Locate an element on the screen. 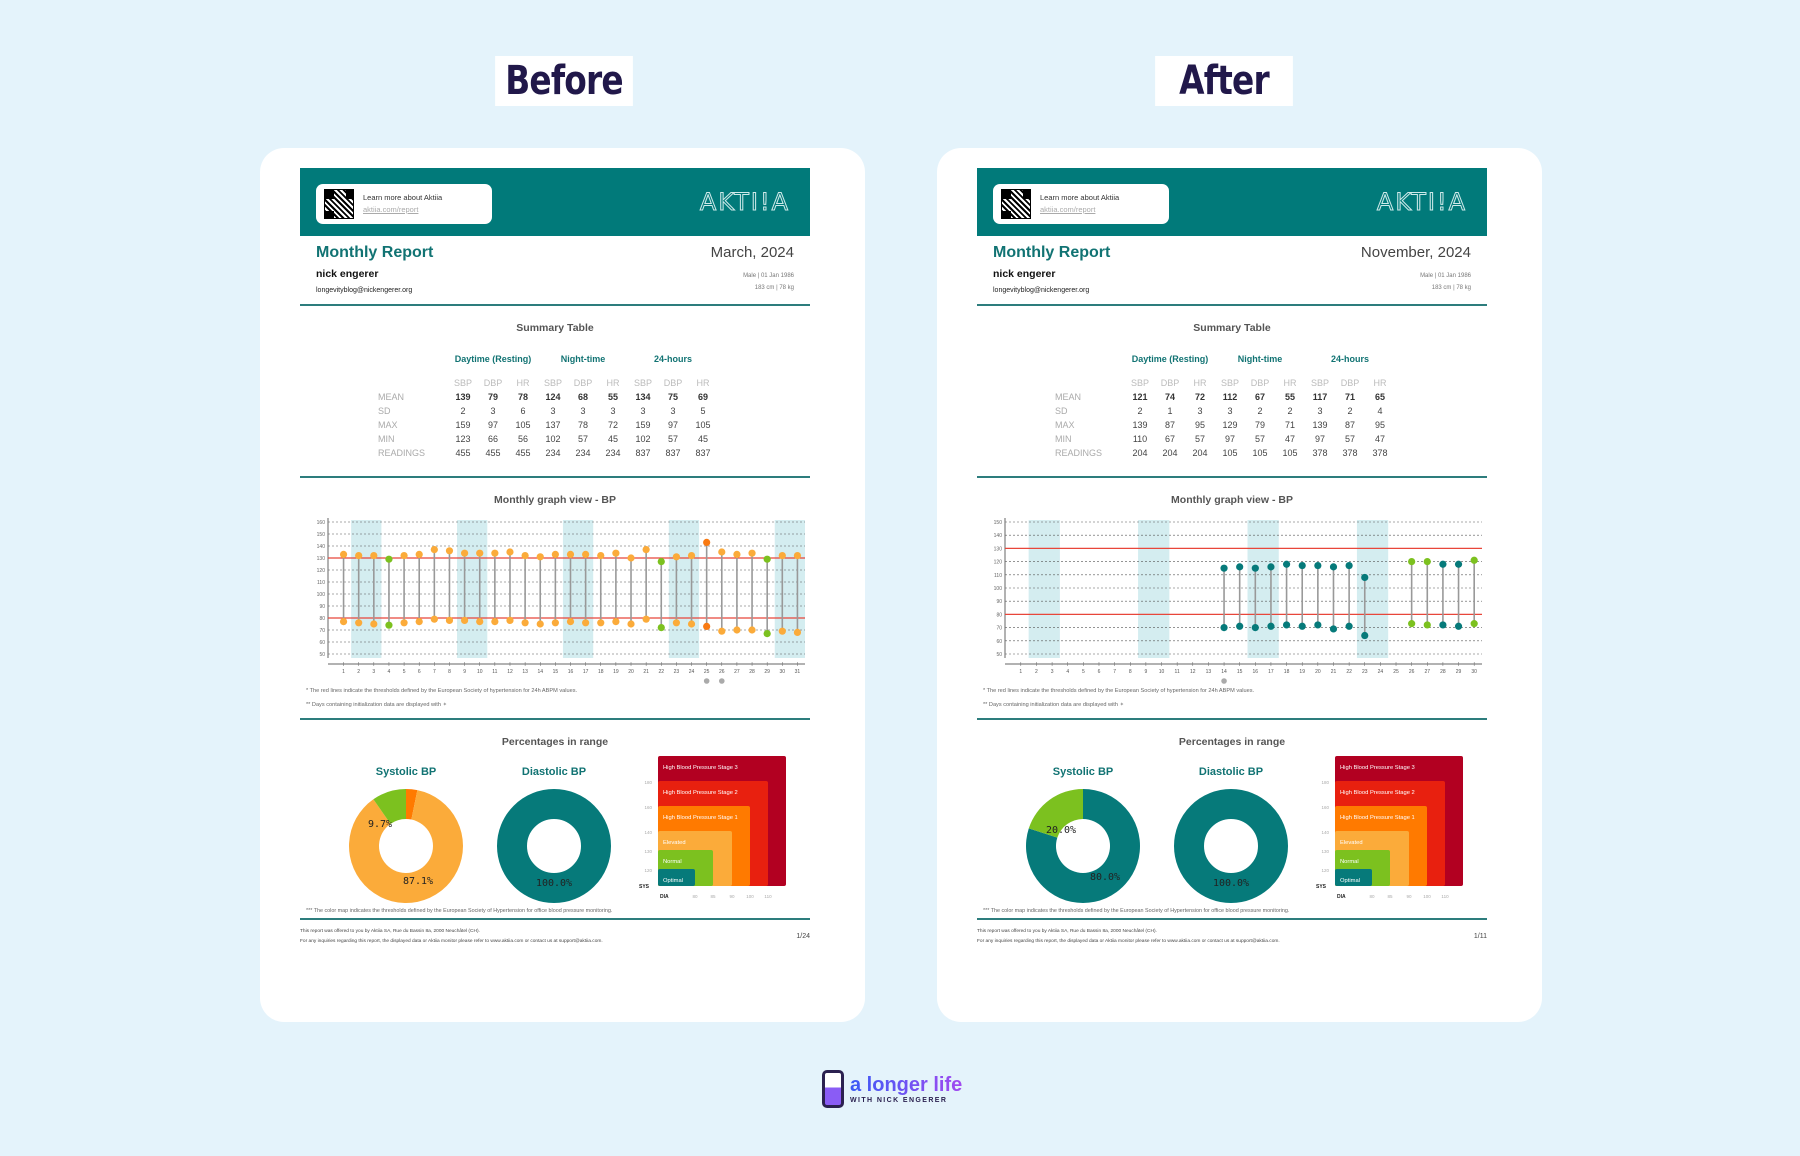  svg-text: 90 is located at coordinates (732, 896).